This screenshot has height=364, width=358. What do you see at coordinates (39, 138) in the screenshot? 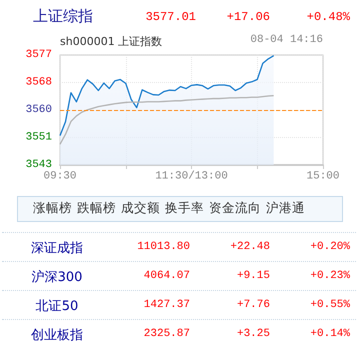
I see `y-tick-label: 3551` at bounding box center [39, 138].